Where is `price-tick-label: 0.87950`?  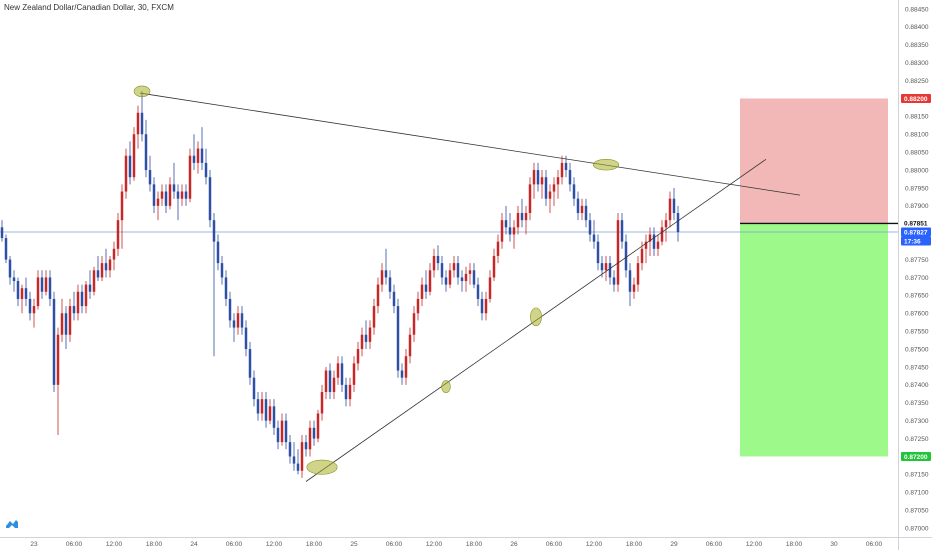 price-tick-label: 0.87950 is located at coordinates (917, 188).